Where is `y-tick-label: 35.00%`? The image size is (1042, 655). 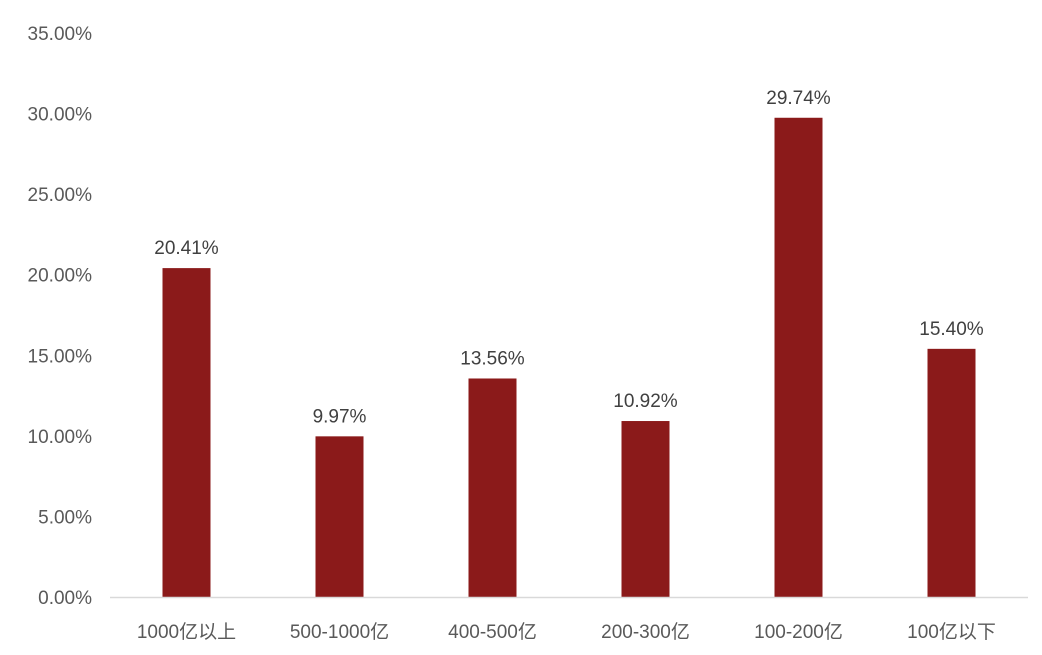
y-tick-label: 35.00% is located at coordinates (60, 34).